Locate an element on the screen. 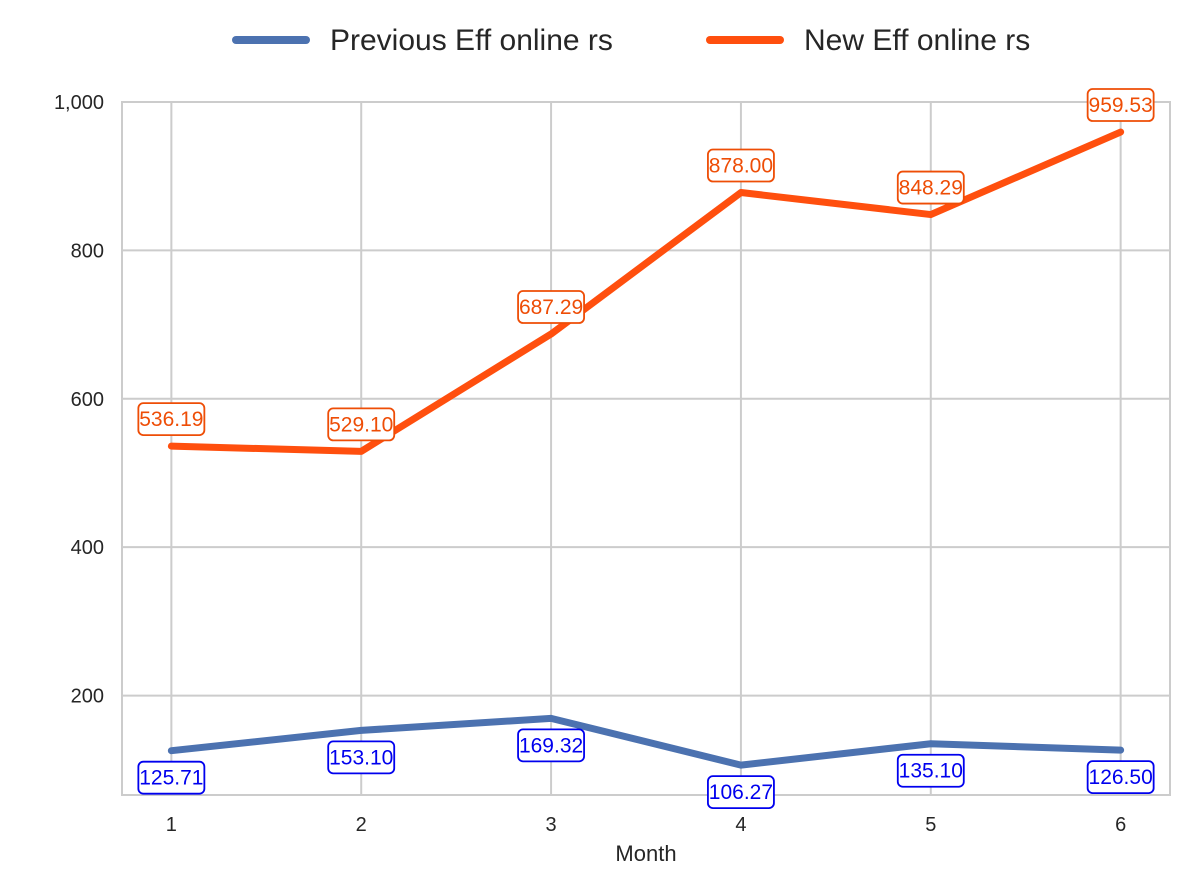 The image size is (1184, 886). data-label-series-2: 959.53 is located at coordinates (1120, 105).